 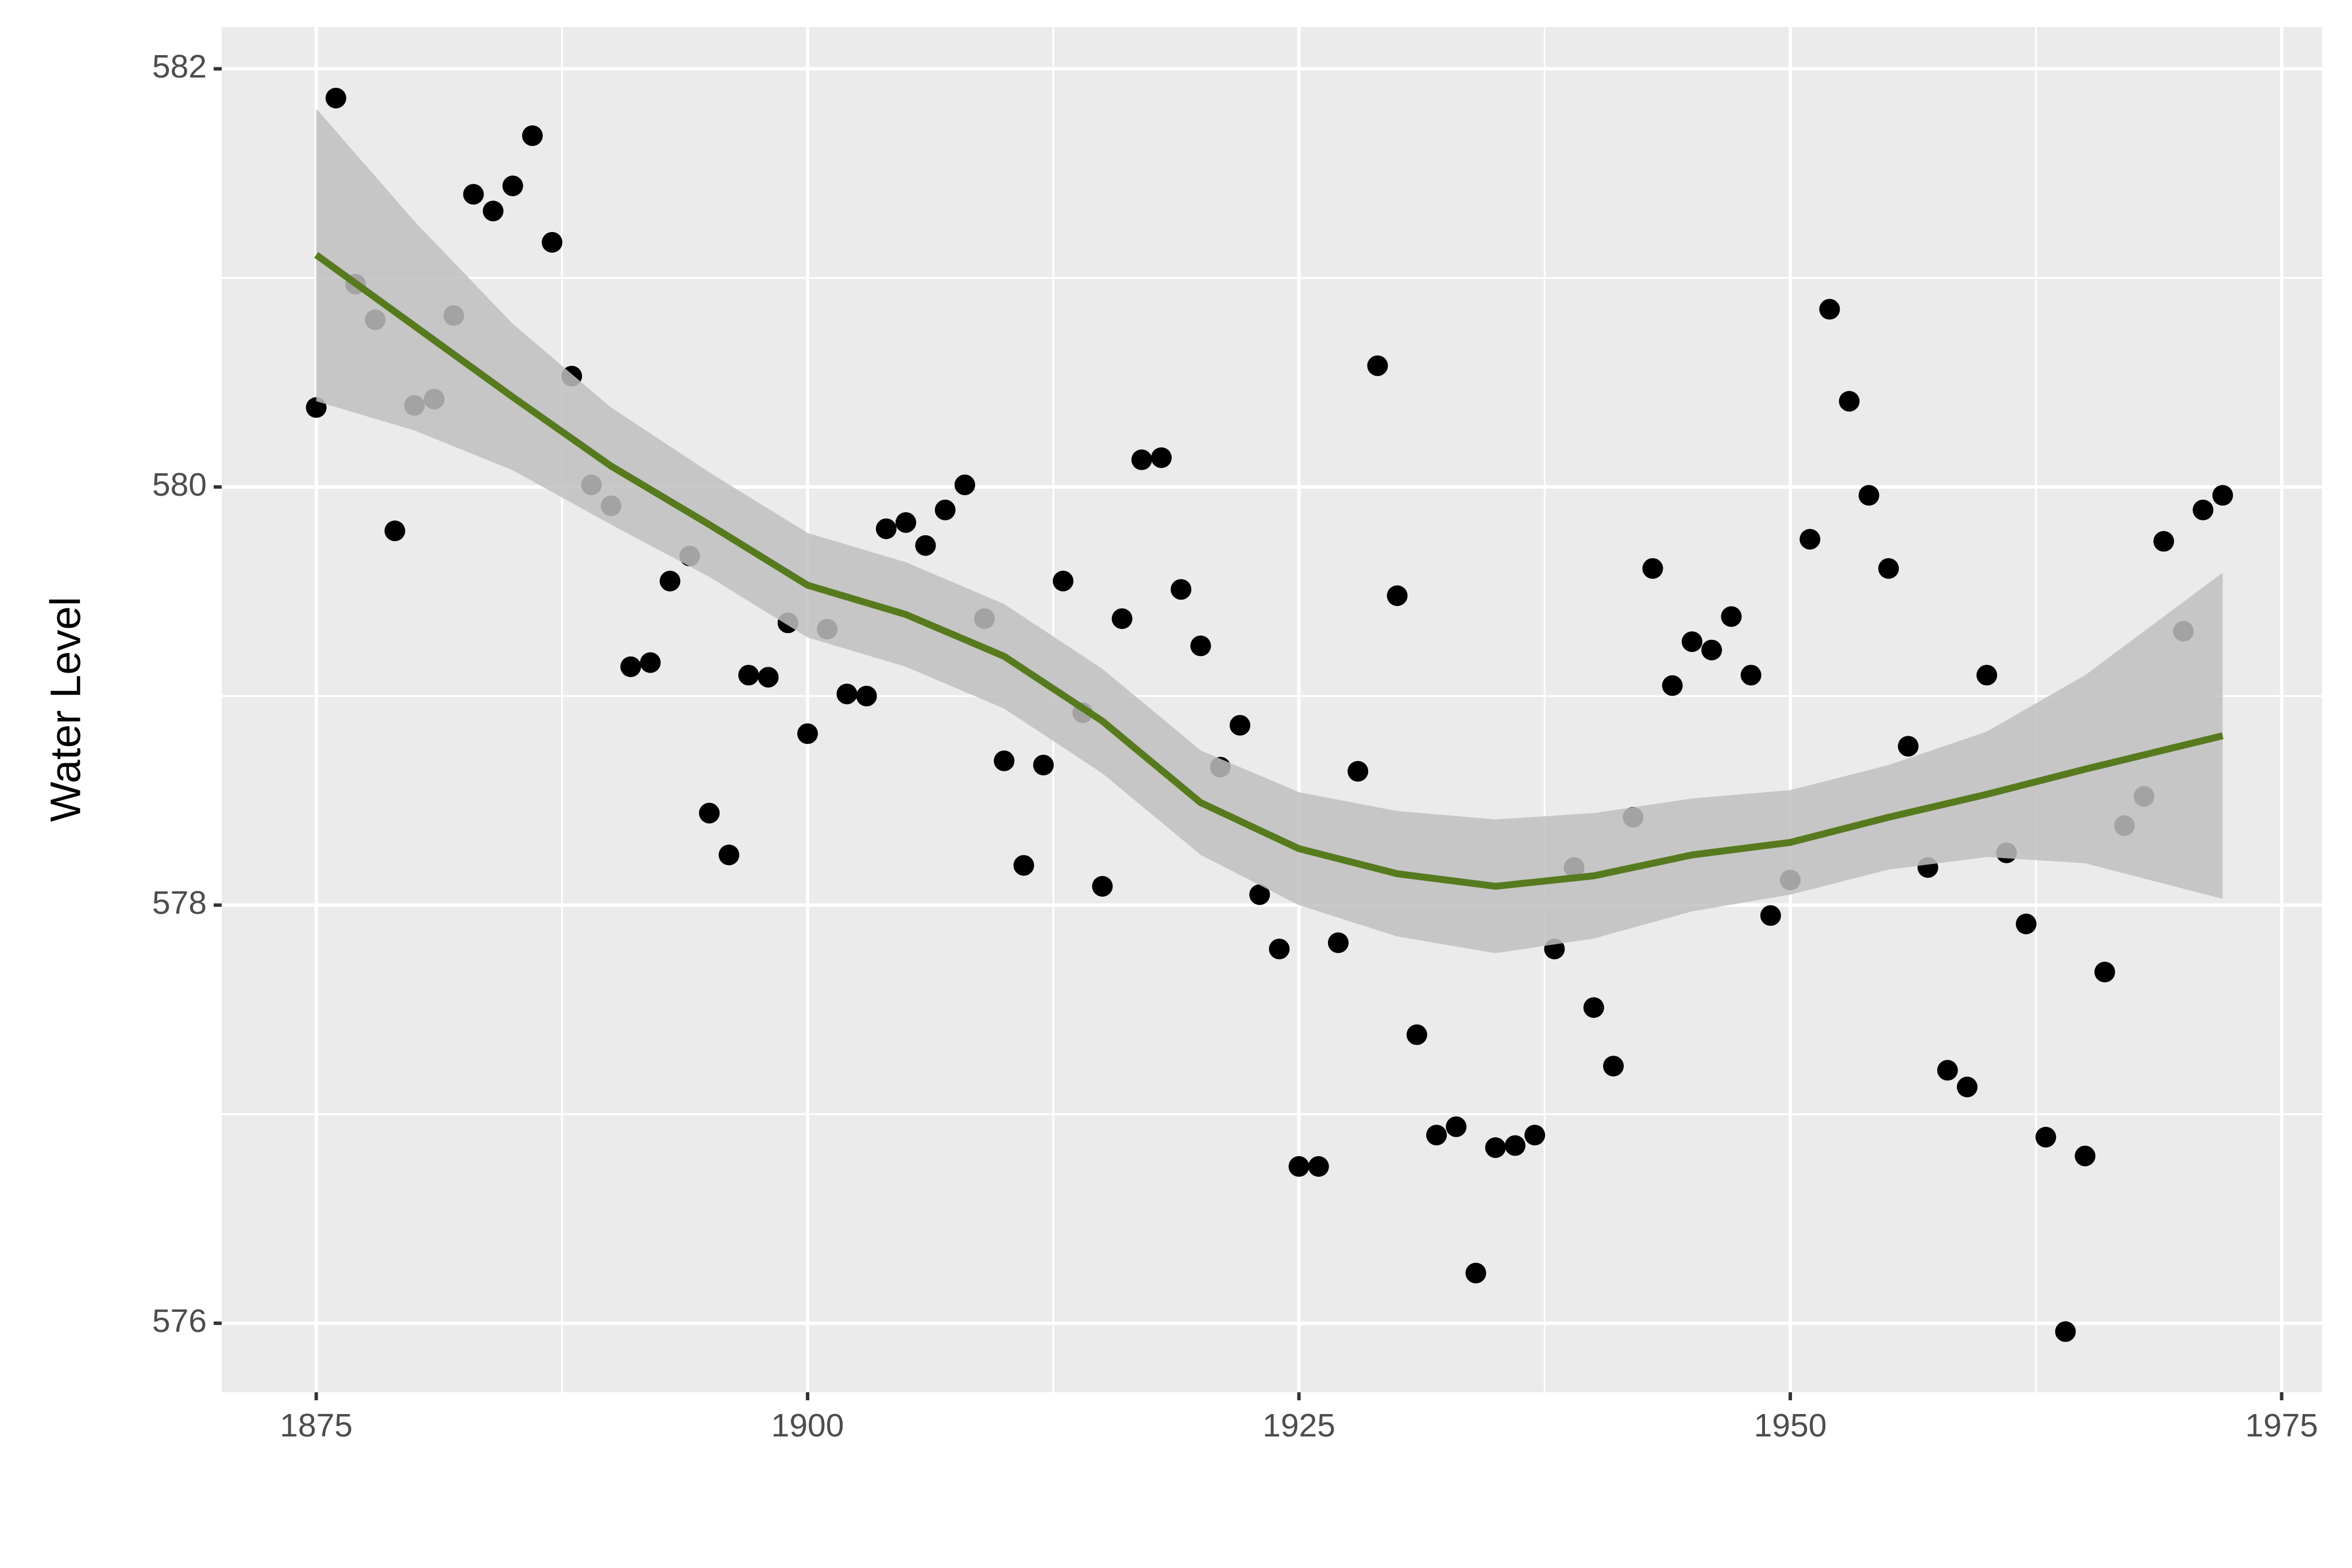 What do you see at coordinates (179, 1321) in the screenshot?
I see `y-tick-label: 576` at bounding box center [179, 1321].